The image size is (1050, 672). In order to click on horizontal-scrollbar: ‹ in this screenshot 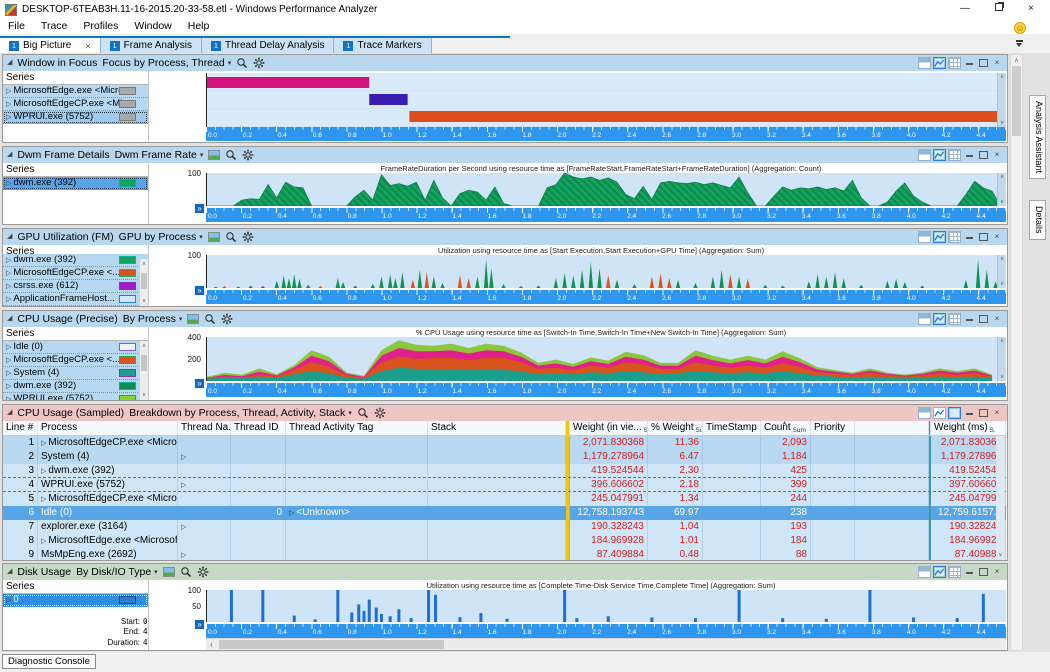, I will do `click(606, 644)`.